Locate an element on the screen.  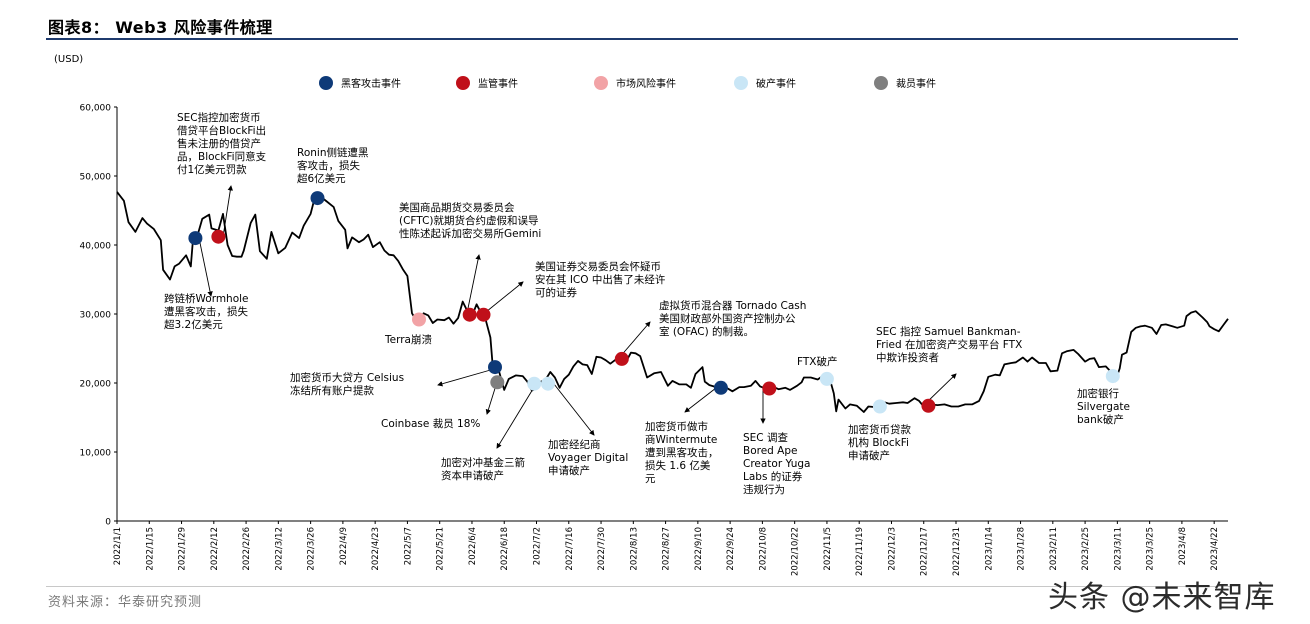
event-label-line: 跨链桥Wormhole is located at coordinates (206, 298).